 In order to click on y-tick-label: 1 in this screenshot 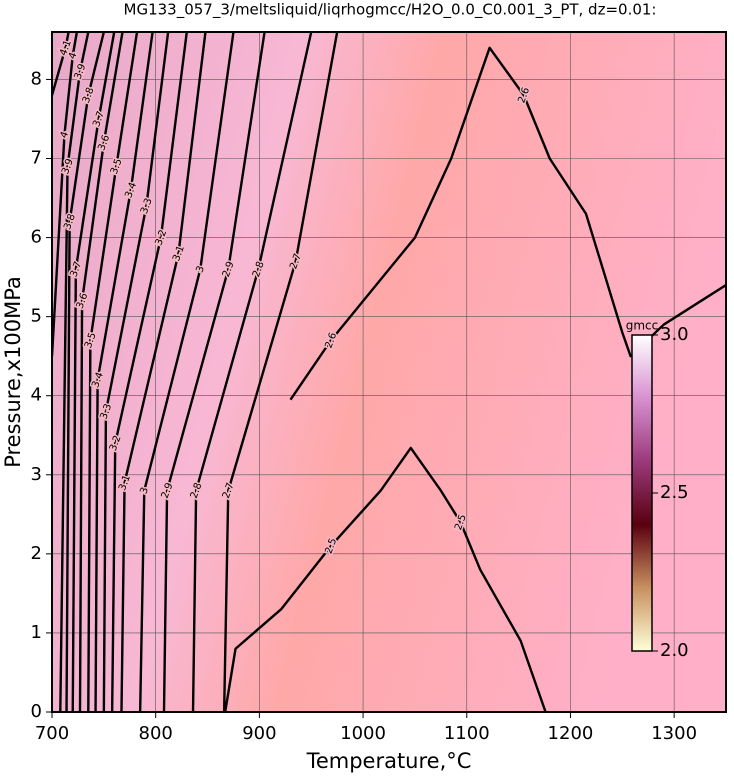, I will do `click(36, 632)`.